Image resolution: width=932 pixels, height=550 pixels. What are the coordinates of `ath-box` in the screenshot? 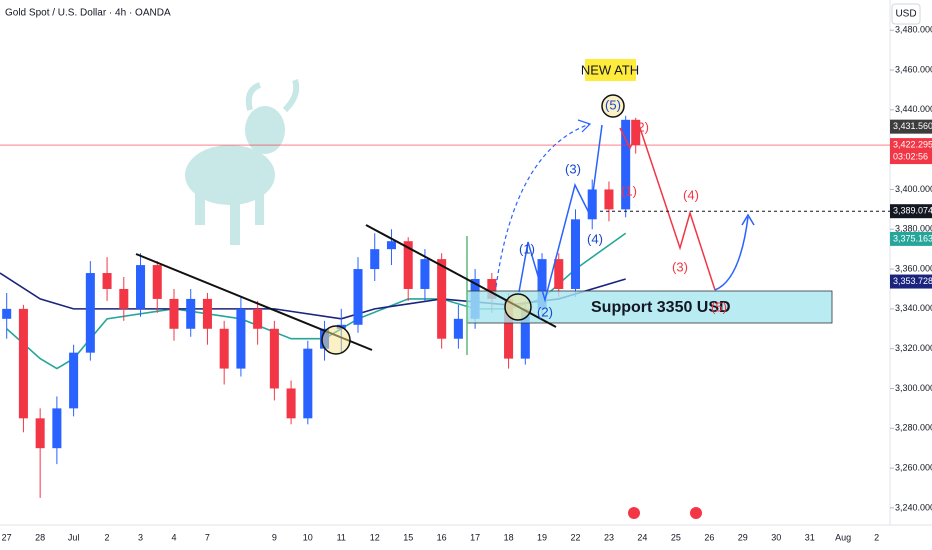 It's located at (610, 70).